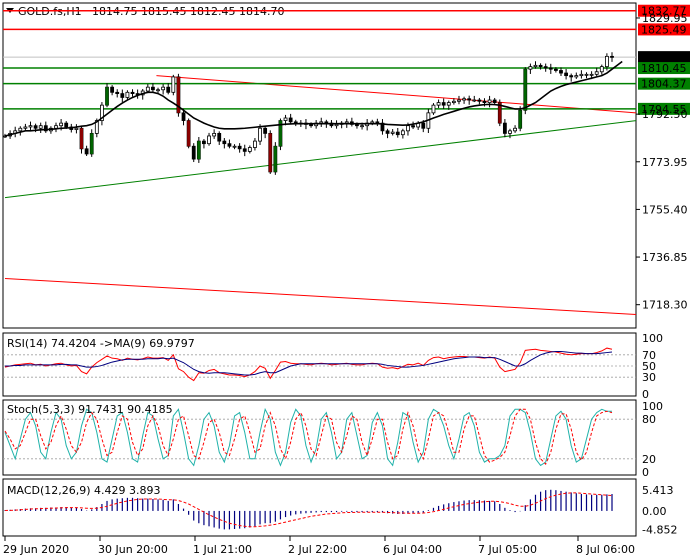  What do you see at coordinates (649, 419) in the screenshot?
I see `stoch-tick-label: 80` at bounding box center [649, 419].